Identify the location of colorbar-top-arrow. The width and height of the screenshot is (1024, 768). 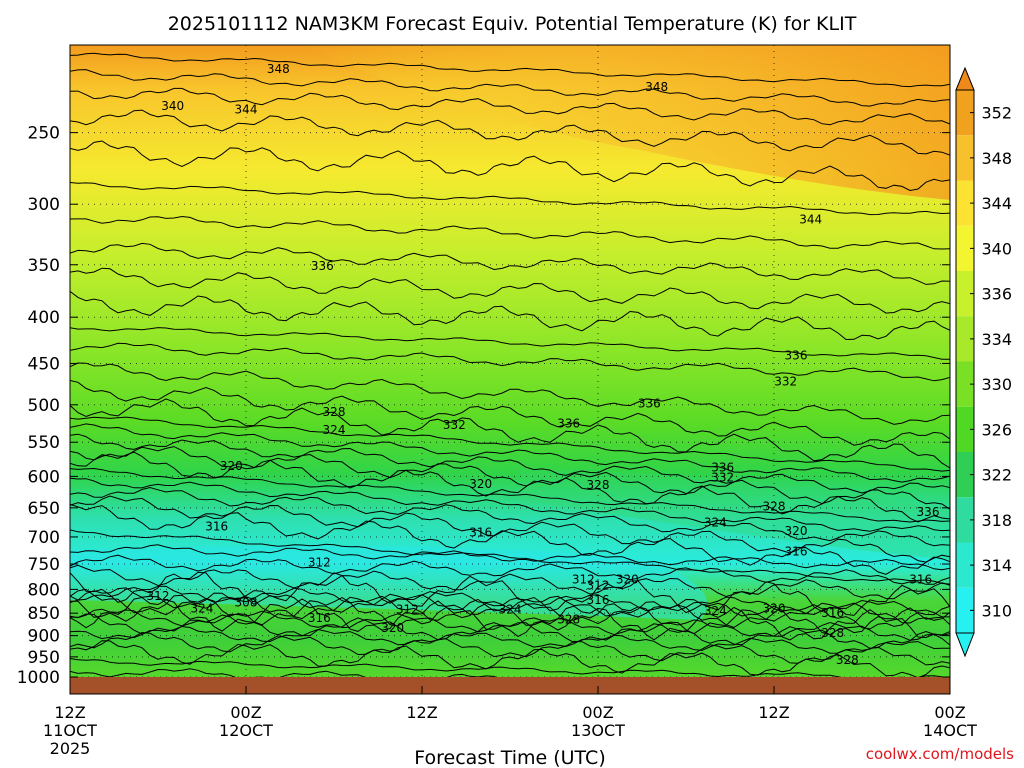
(965, 78).